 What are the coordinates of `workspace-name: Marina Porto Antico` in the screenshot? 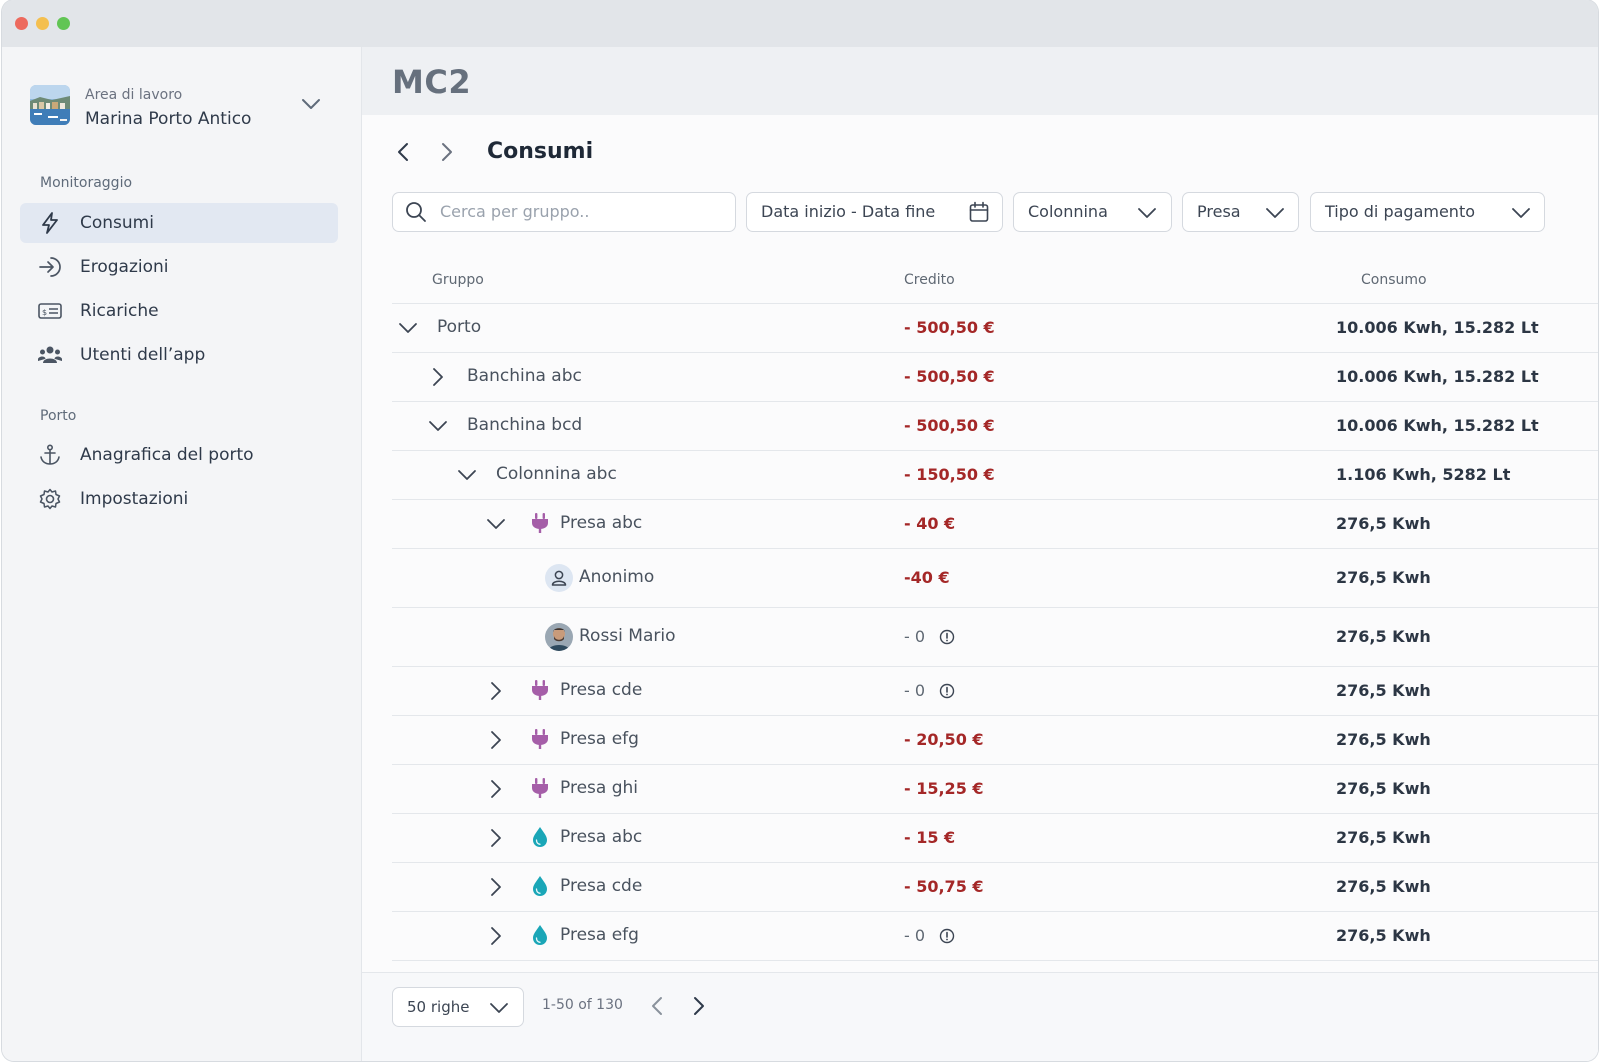 It's located at (168, 119).